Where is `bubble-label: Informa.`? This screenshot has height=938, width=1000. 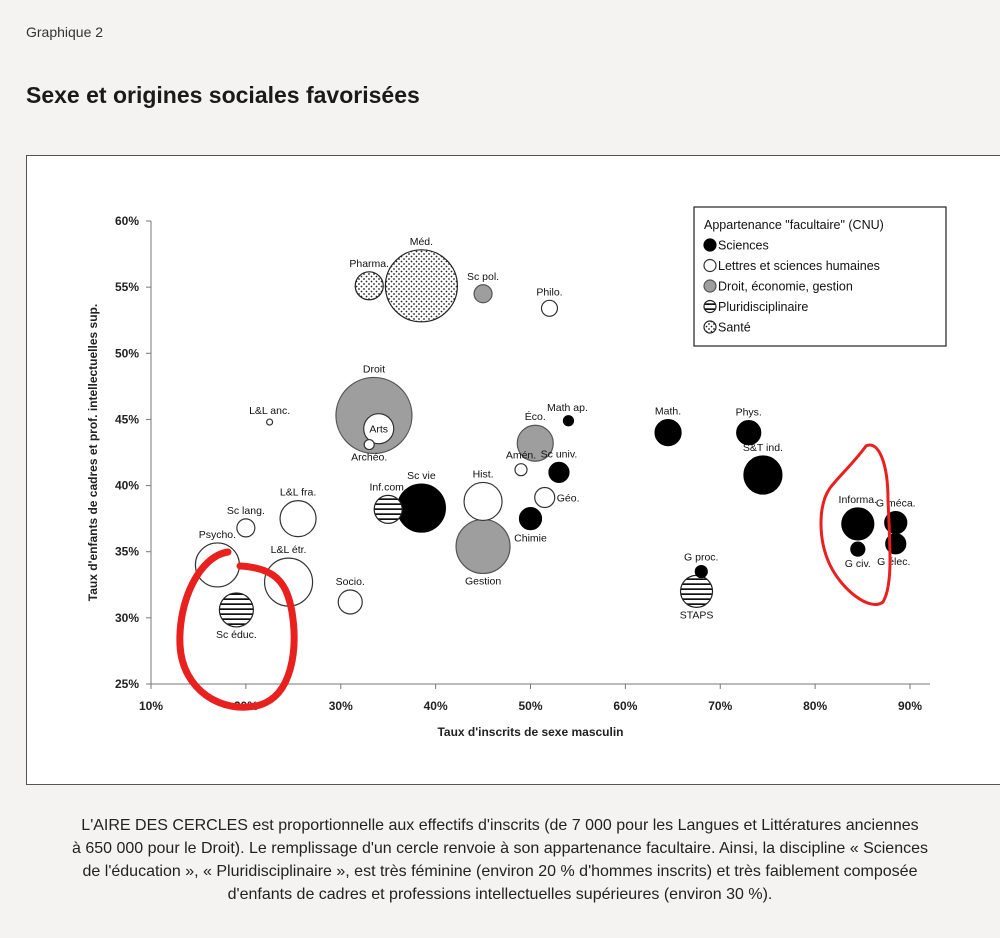 bubble-label: Informa. is located at coordinates (858, 500).